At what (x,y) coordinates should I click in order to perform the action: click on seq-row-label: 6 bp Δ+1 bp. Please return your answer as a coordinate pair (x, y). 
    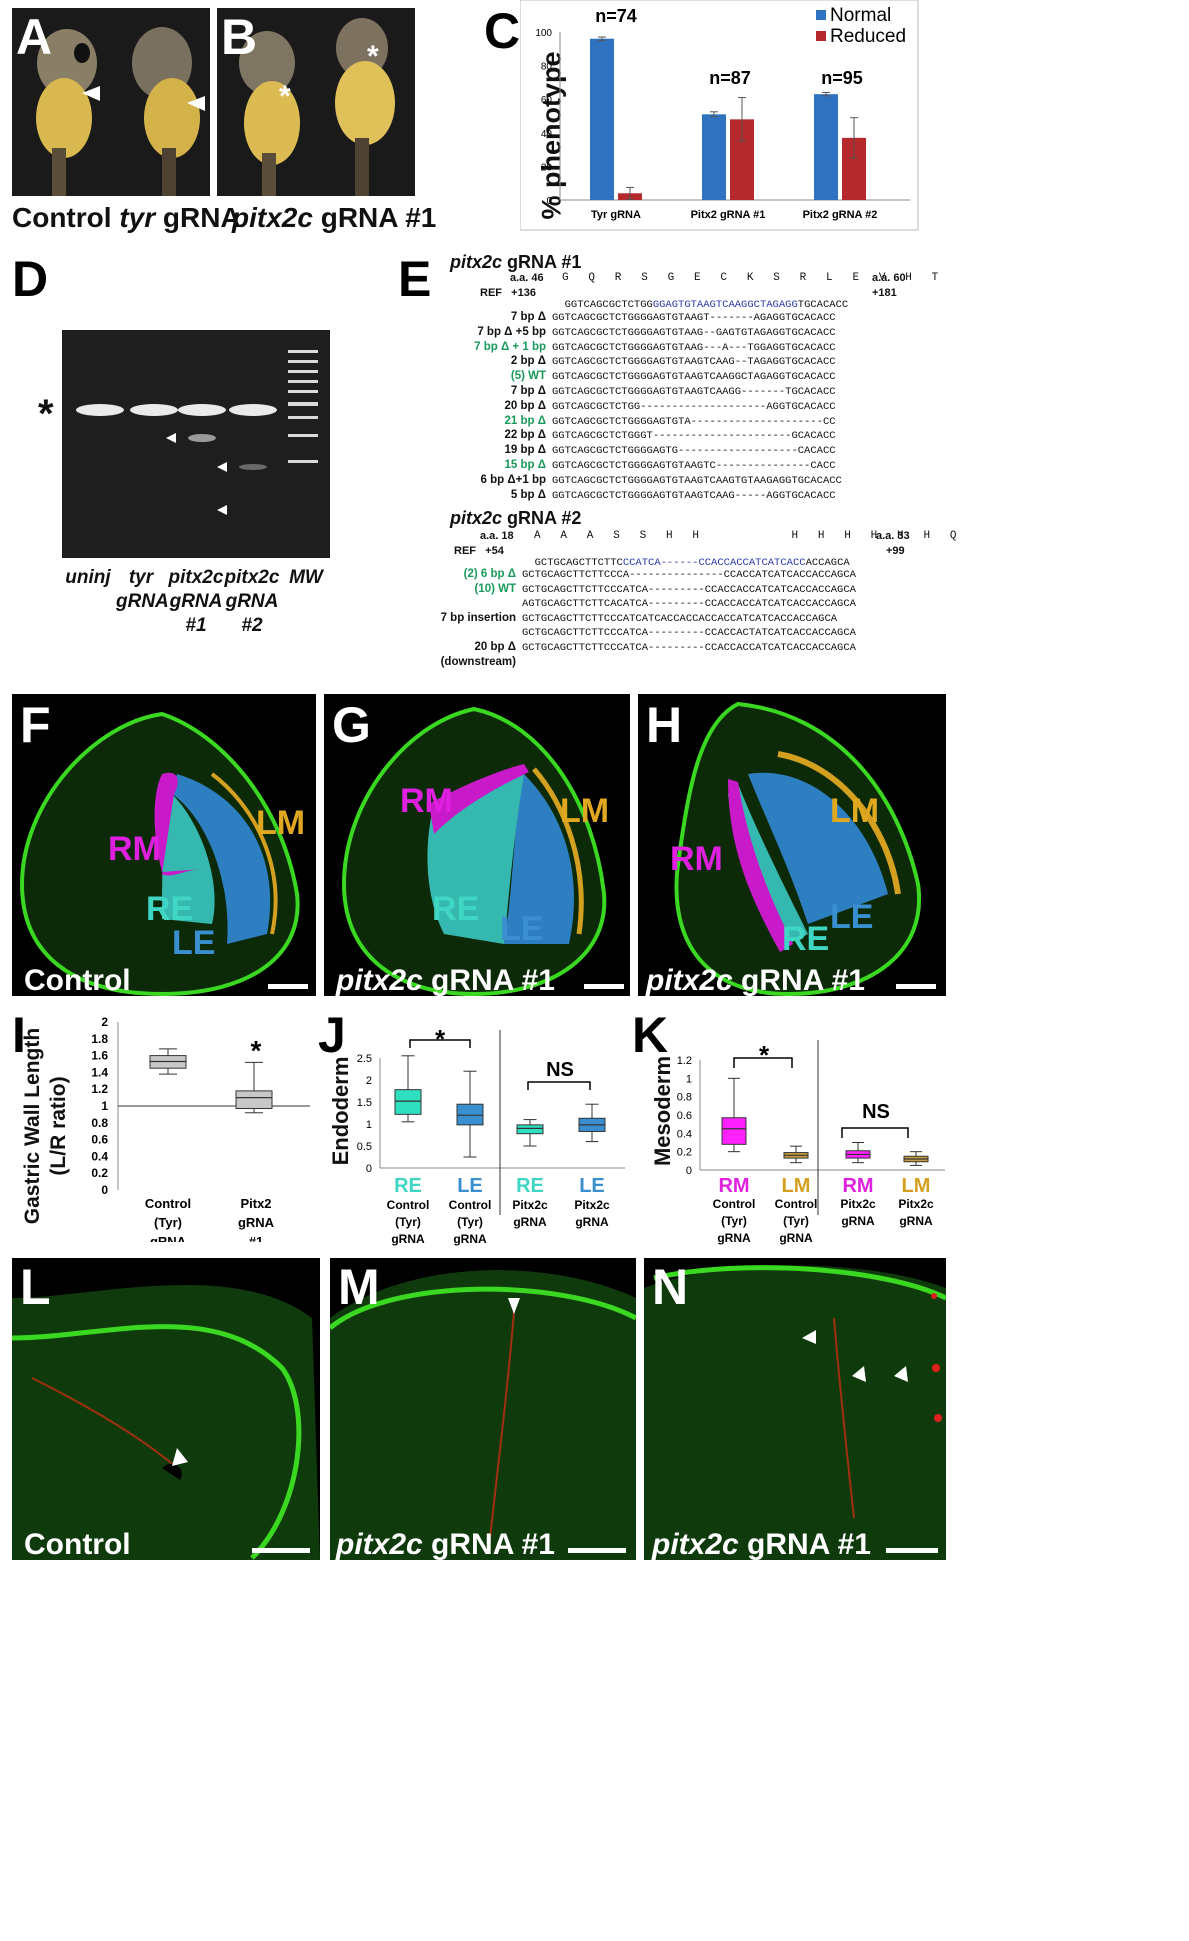
    Looking at the image, I should click on (513, 479).